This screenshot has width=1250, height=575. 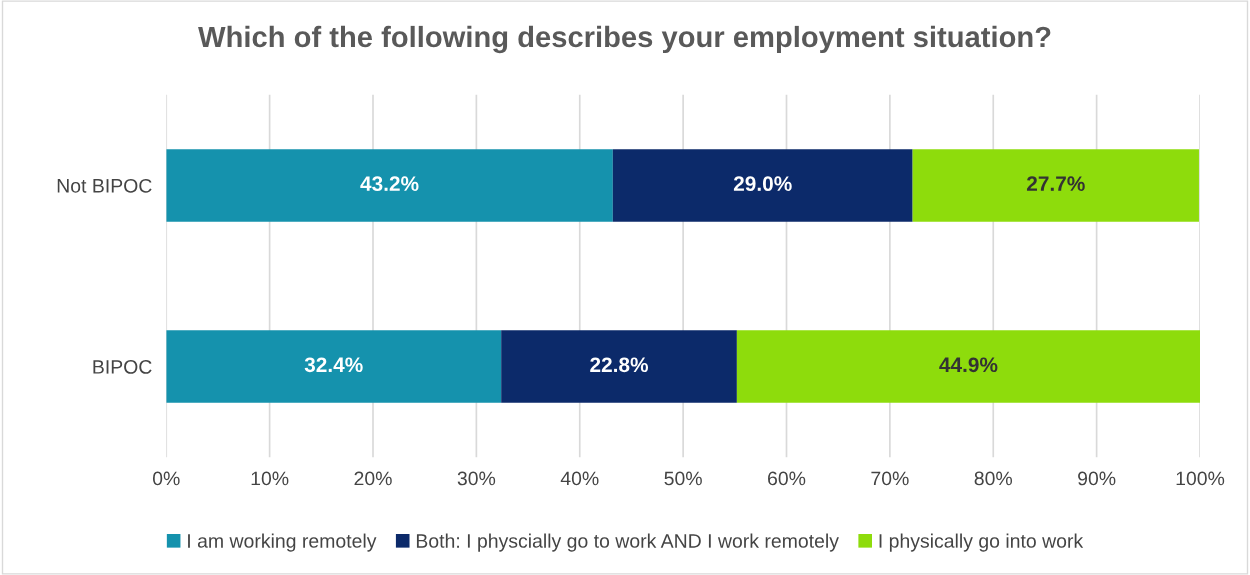 What do you see at coordinates (476, 478) in the screenshot?
I see `x-tick-label: 30%` at bounding box center [476, 478].